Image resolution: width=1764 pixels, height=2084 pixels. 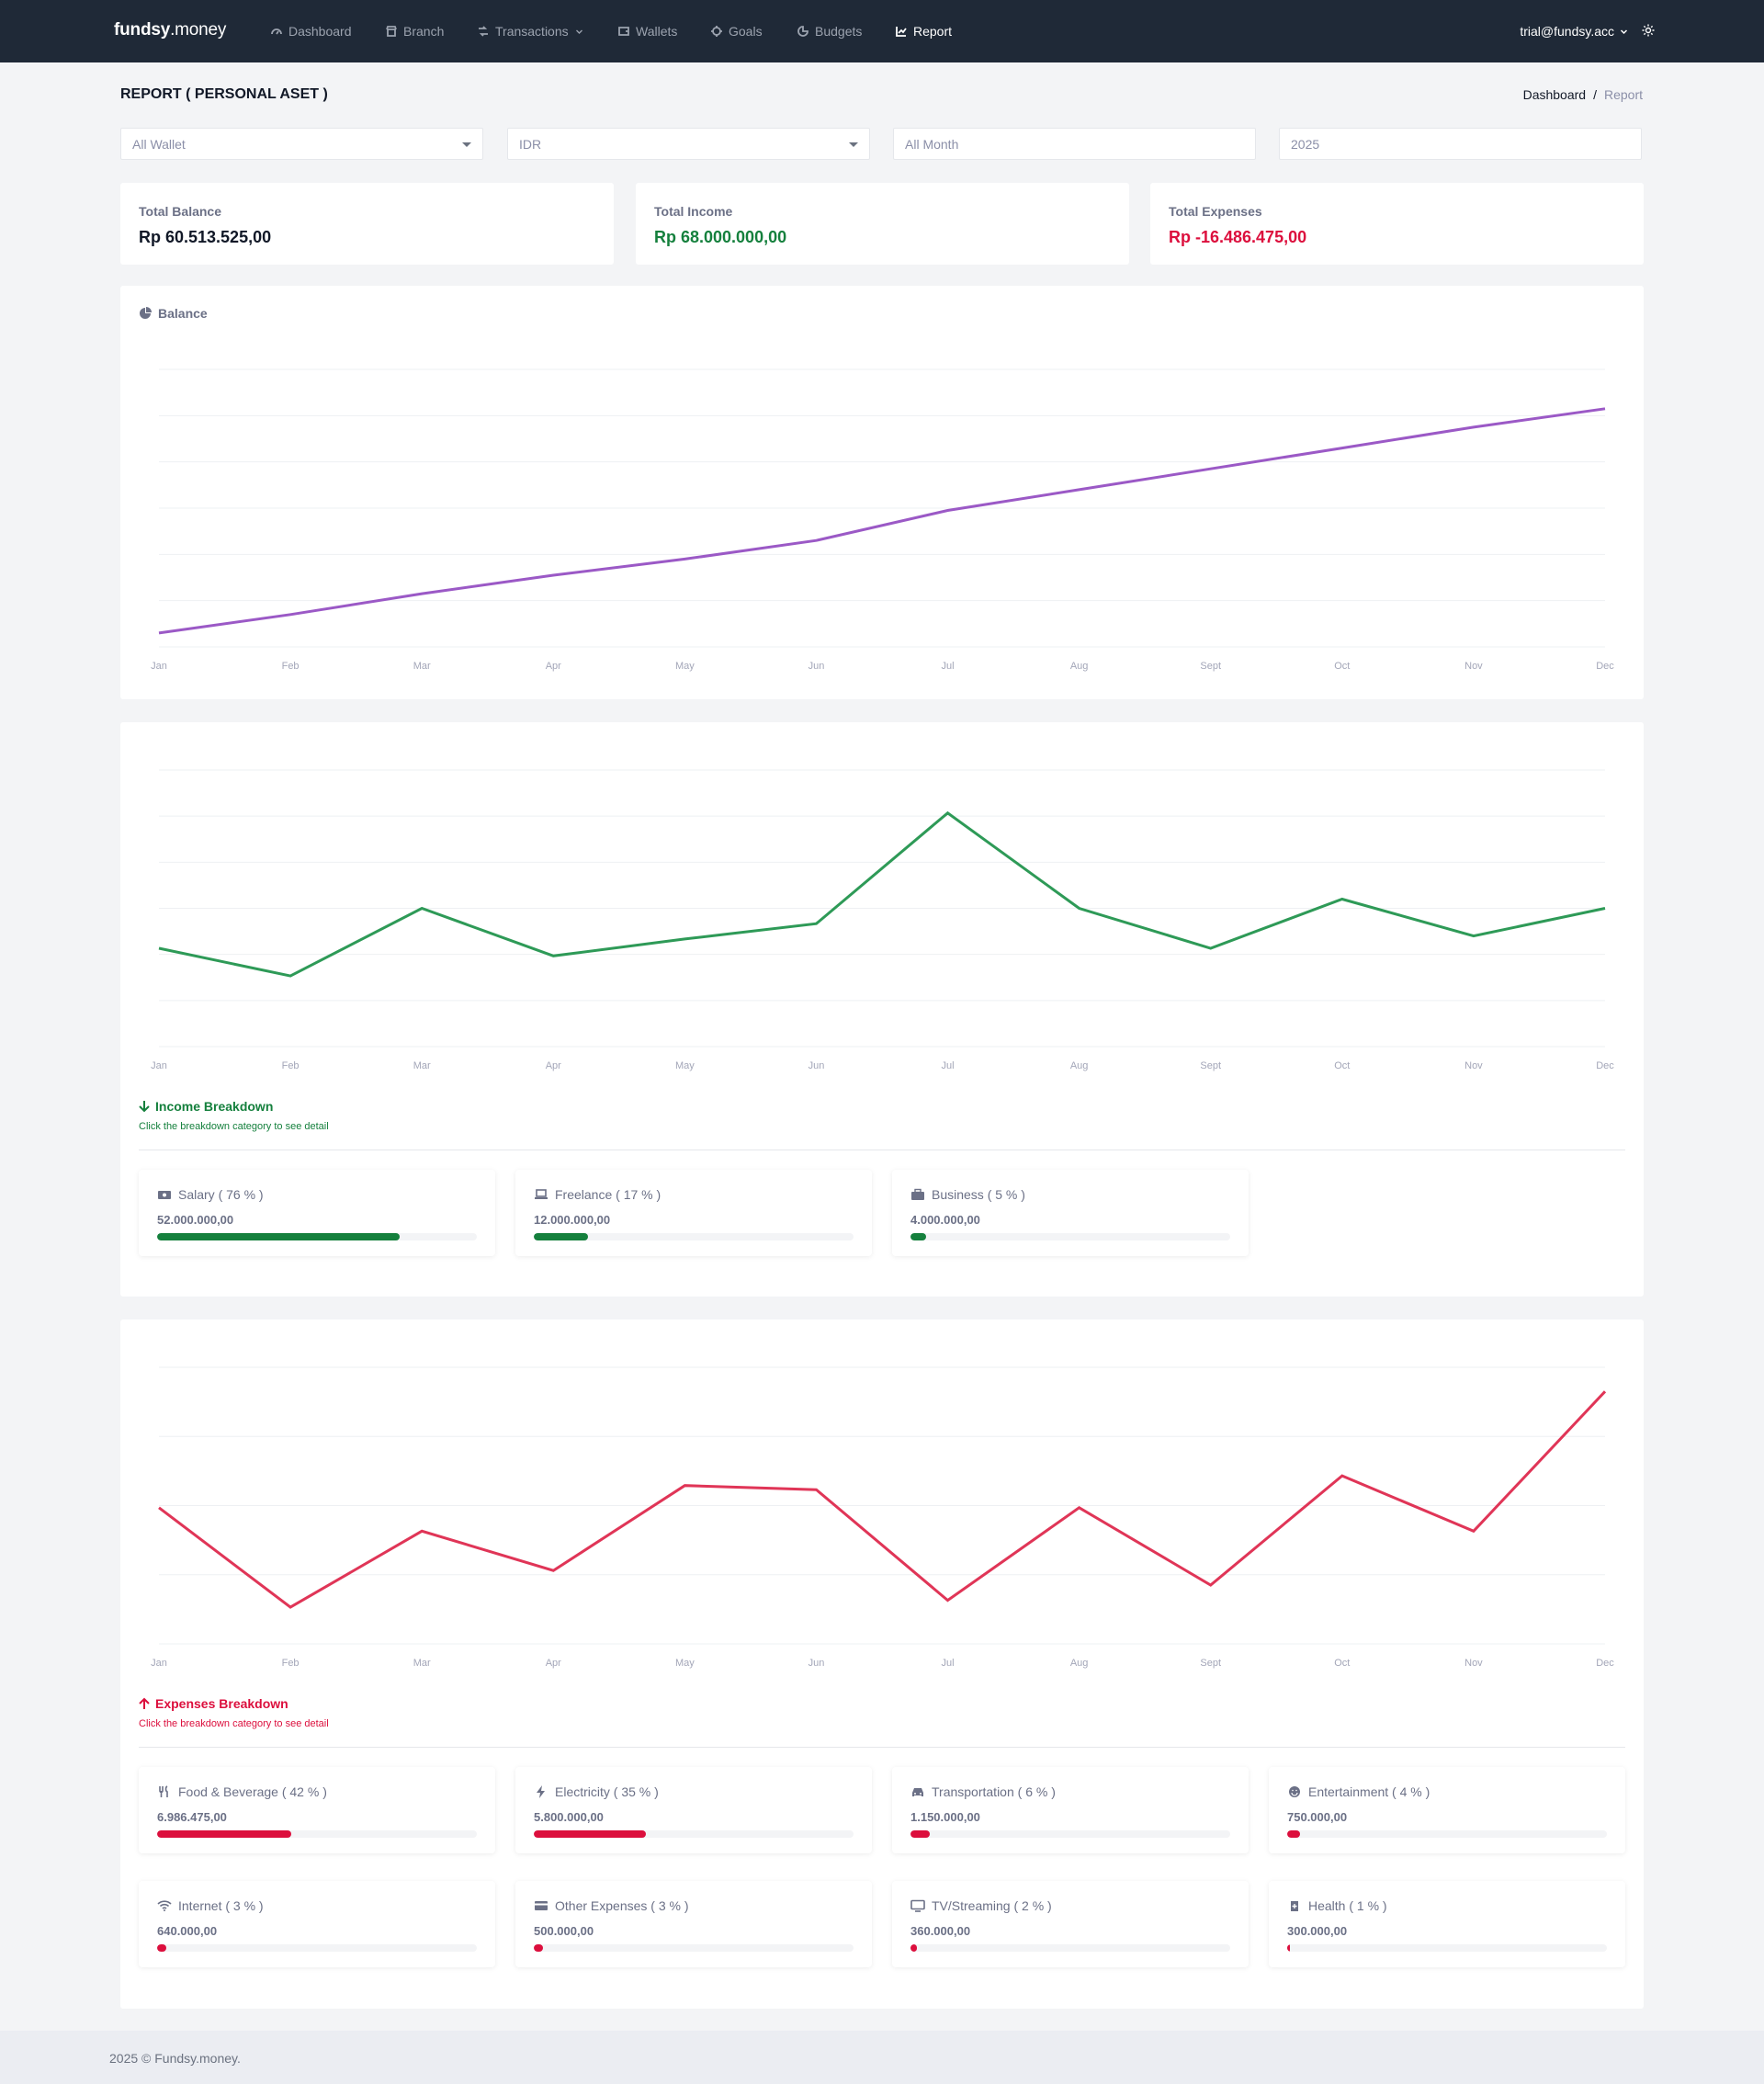 What do you see at coordinates (693, 1924) in the screenshot?
I see `breakdown-item: Other Expenses ( 3 % ) 500.000,00` at bounding box center [693, 1924].